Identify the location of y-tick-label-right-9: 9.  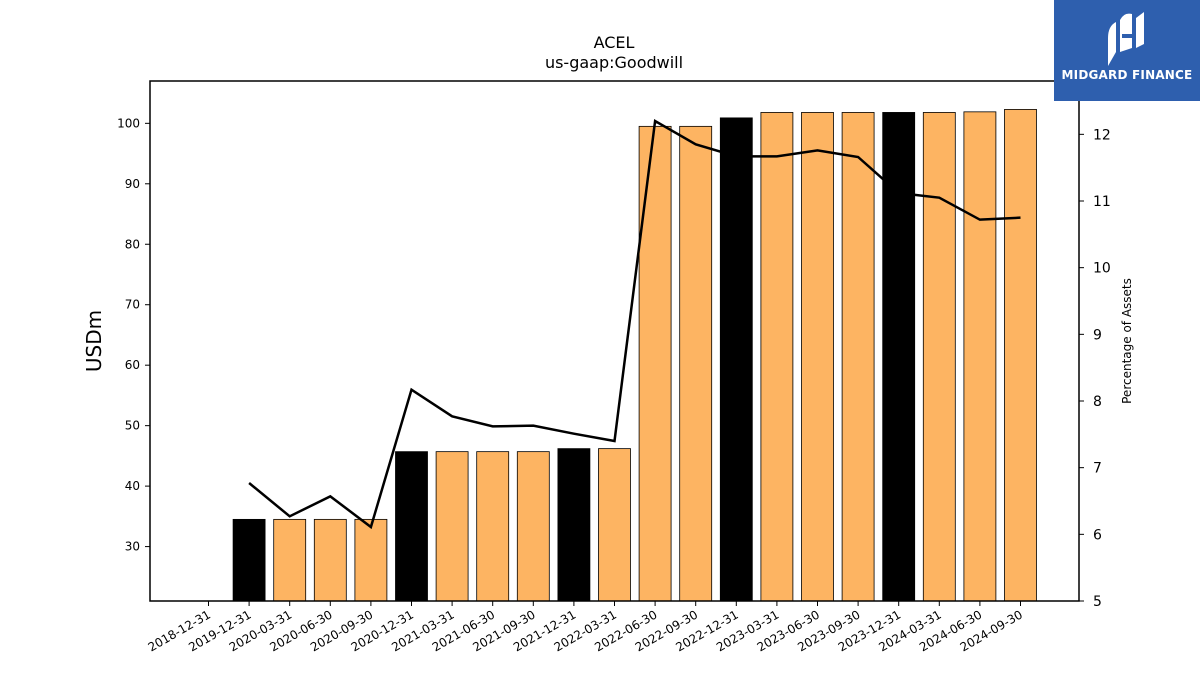
(1097, 335).